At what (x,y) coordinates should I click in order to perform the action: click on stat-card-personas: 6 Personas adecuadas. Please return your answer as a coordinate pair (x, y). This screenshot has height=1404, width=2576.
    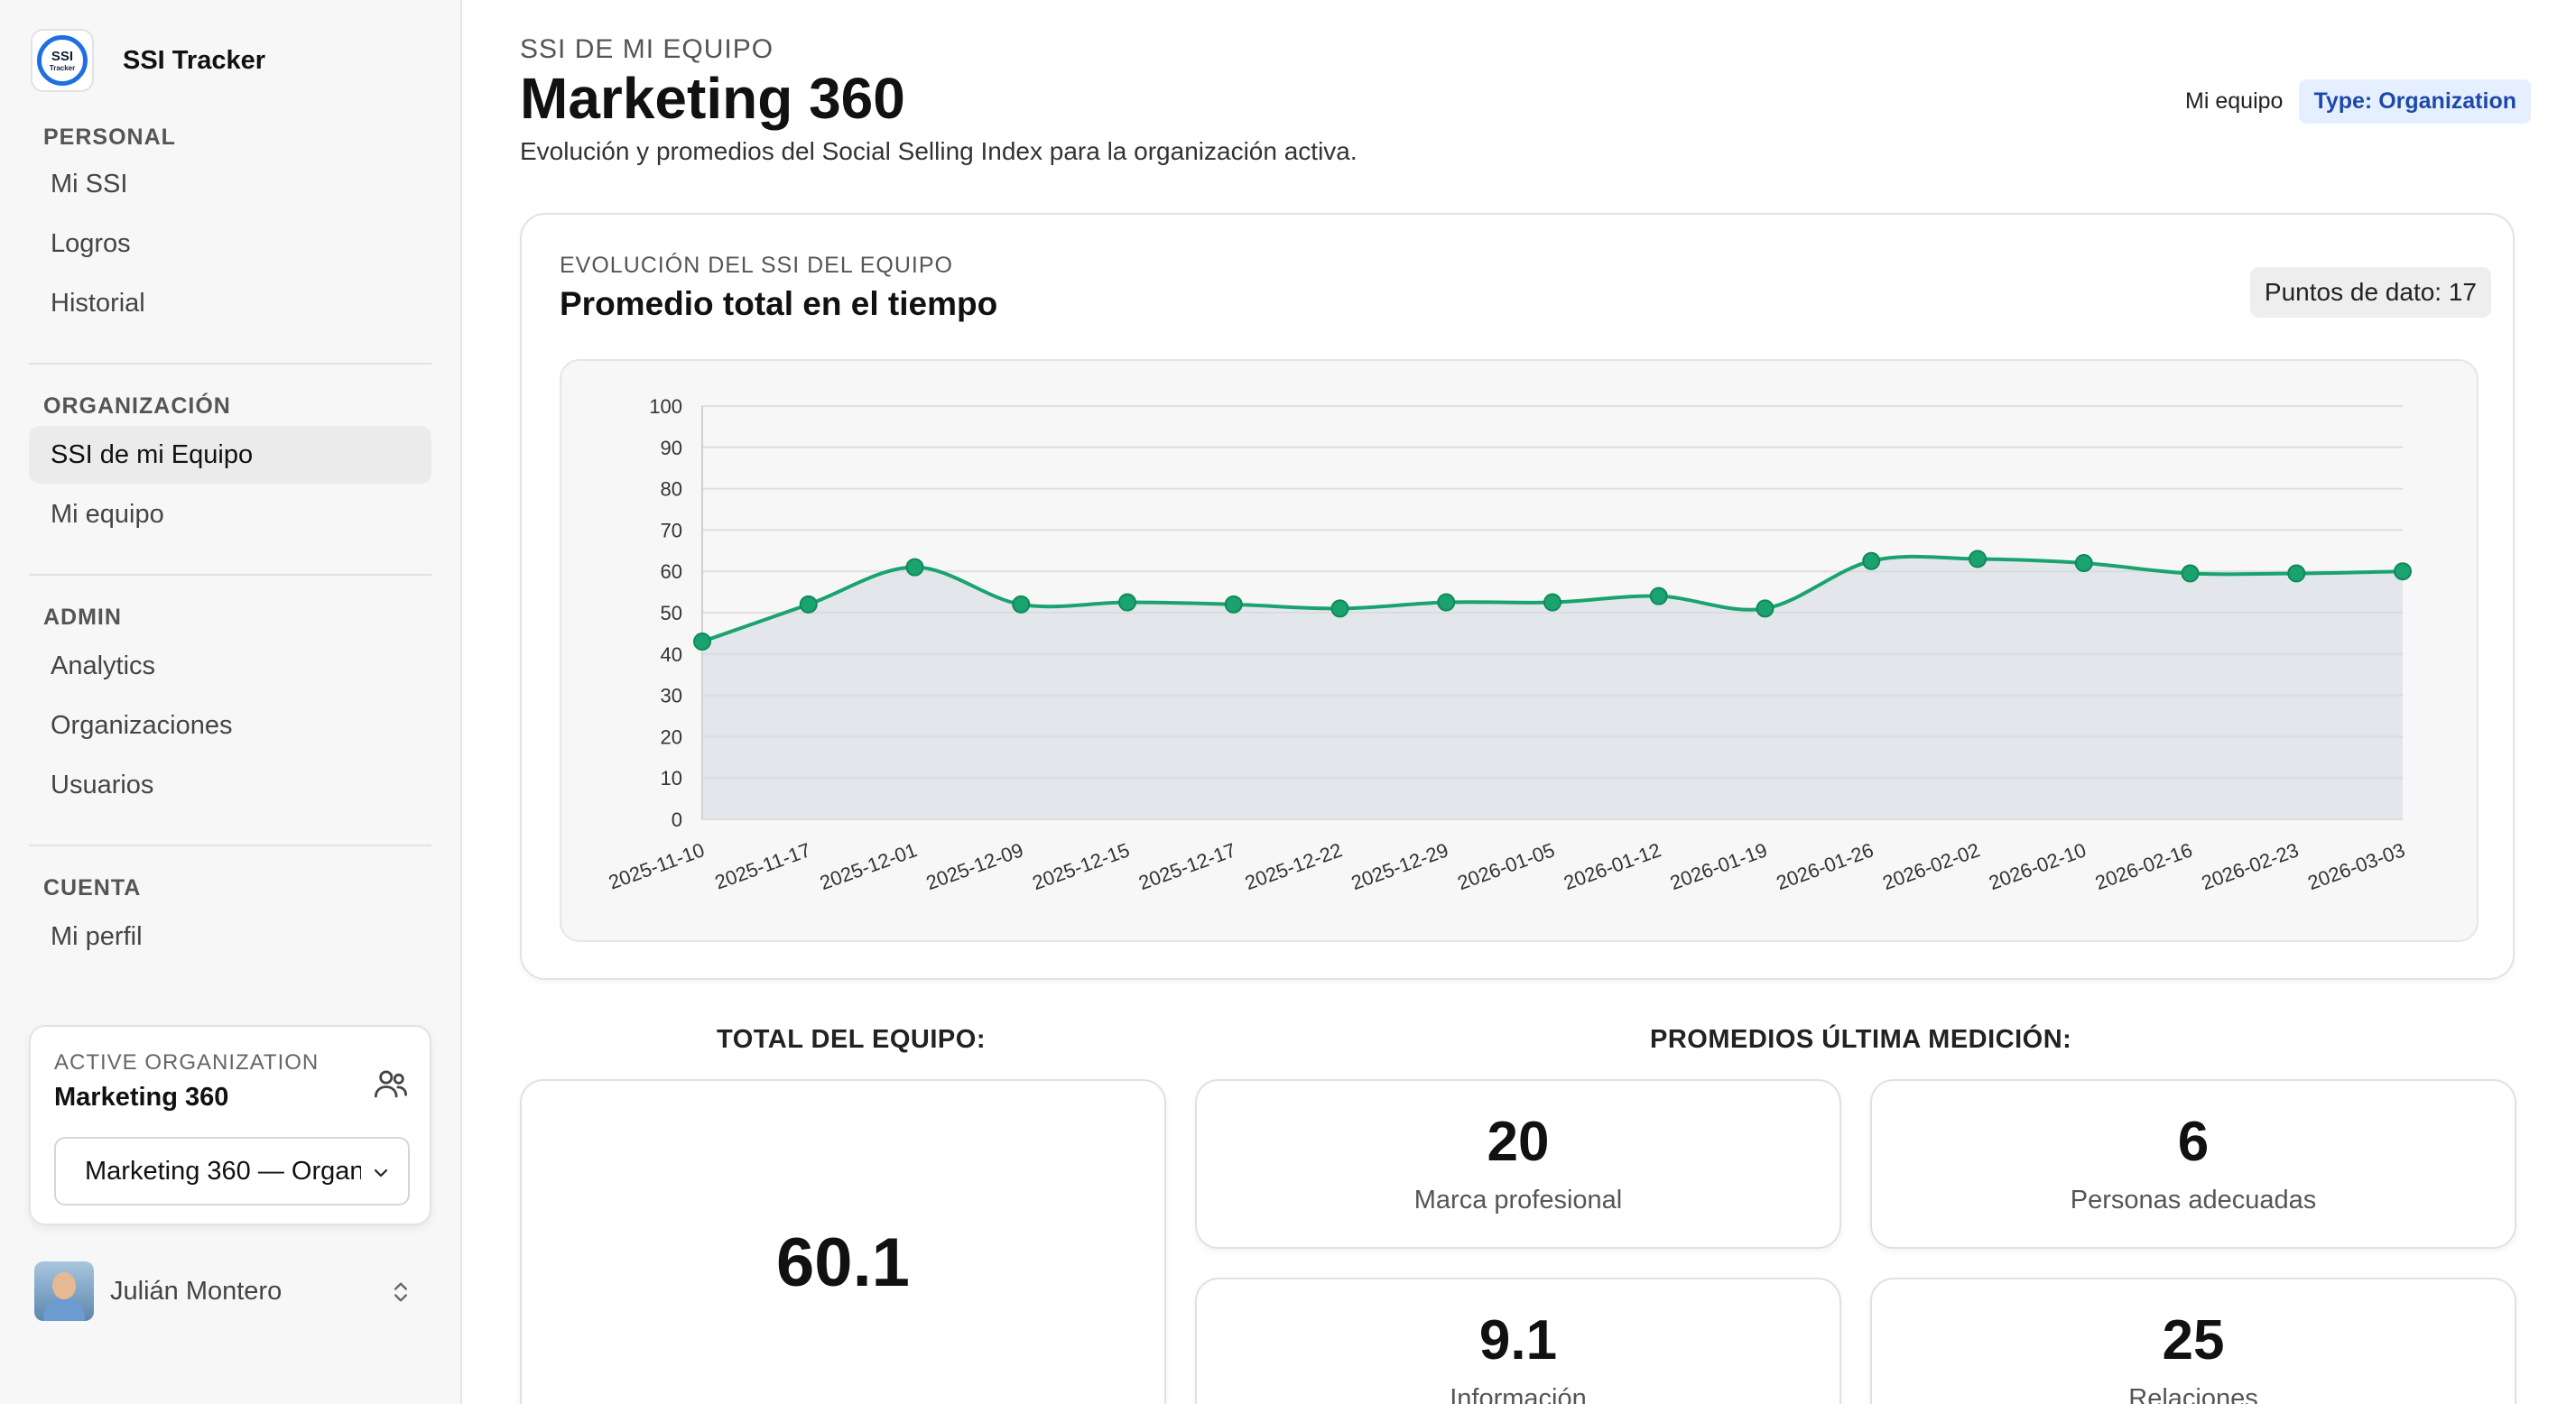
    Looking at the image, I should click on (2193, 1164).